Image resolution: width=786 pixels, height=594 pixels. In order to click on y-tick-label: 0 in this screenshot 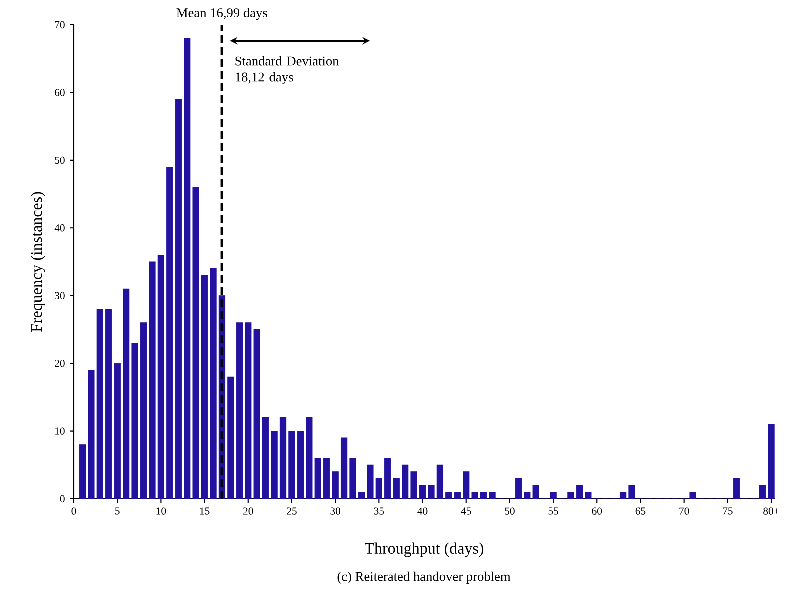, I will do `click(62, 499)`.